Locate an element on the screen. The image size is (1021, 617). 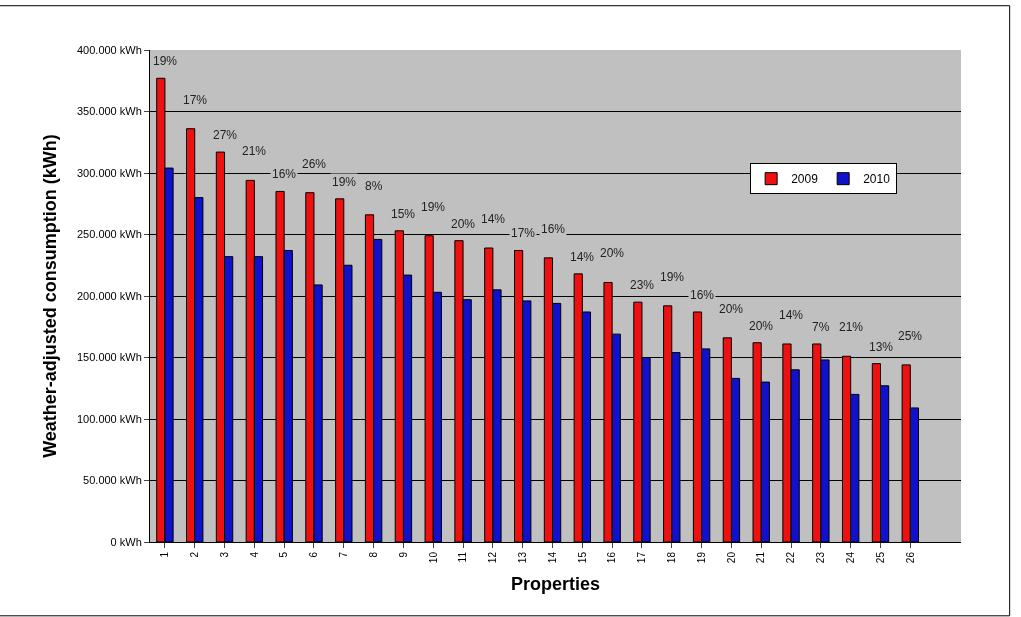
x-tick-label: 9 is located at coordinates (403, 554).